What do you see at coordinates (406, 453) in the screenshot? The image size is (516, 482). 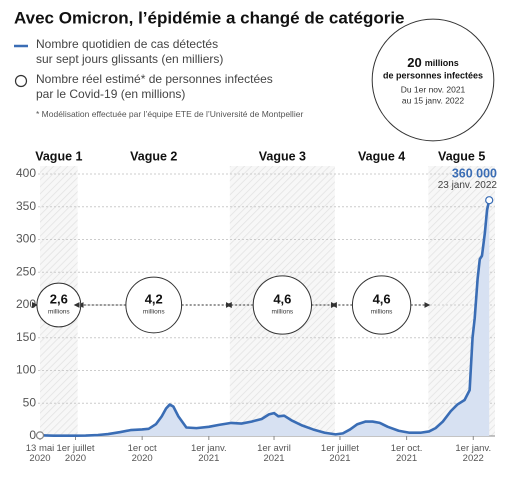 I see `x-tick-label: 1er oct. 2021` at bounding box center [406, 453].